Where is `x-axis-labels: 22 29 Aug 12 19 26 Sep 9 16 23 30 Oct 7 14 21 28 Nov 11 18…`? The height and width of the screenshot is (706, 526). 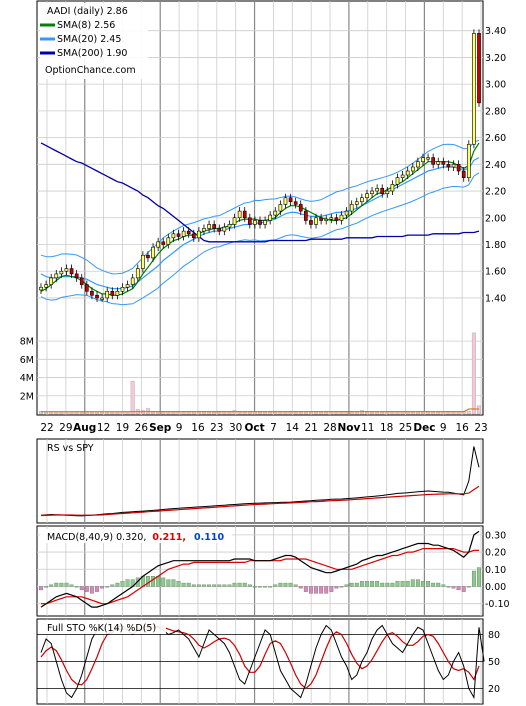 x-axis-labels: 22 29 Aug 12 19 26 Sep 9 16 23 30 Oct 7 14 21 28 Nov 11 18… is located at coordinates (263, 428).